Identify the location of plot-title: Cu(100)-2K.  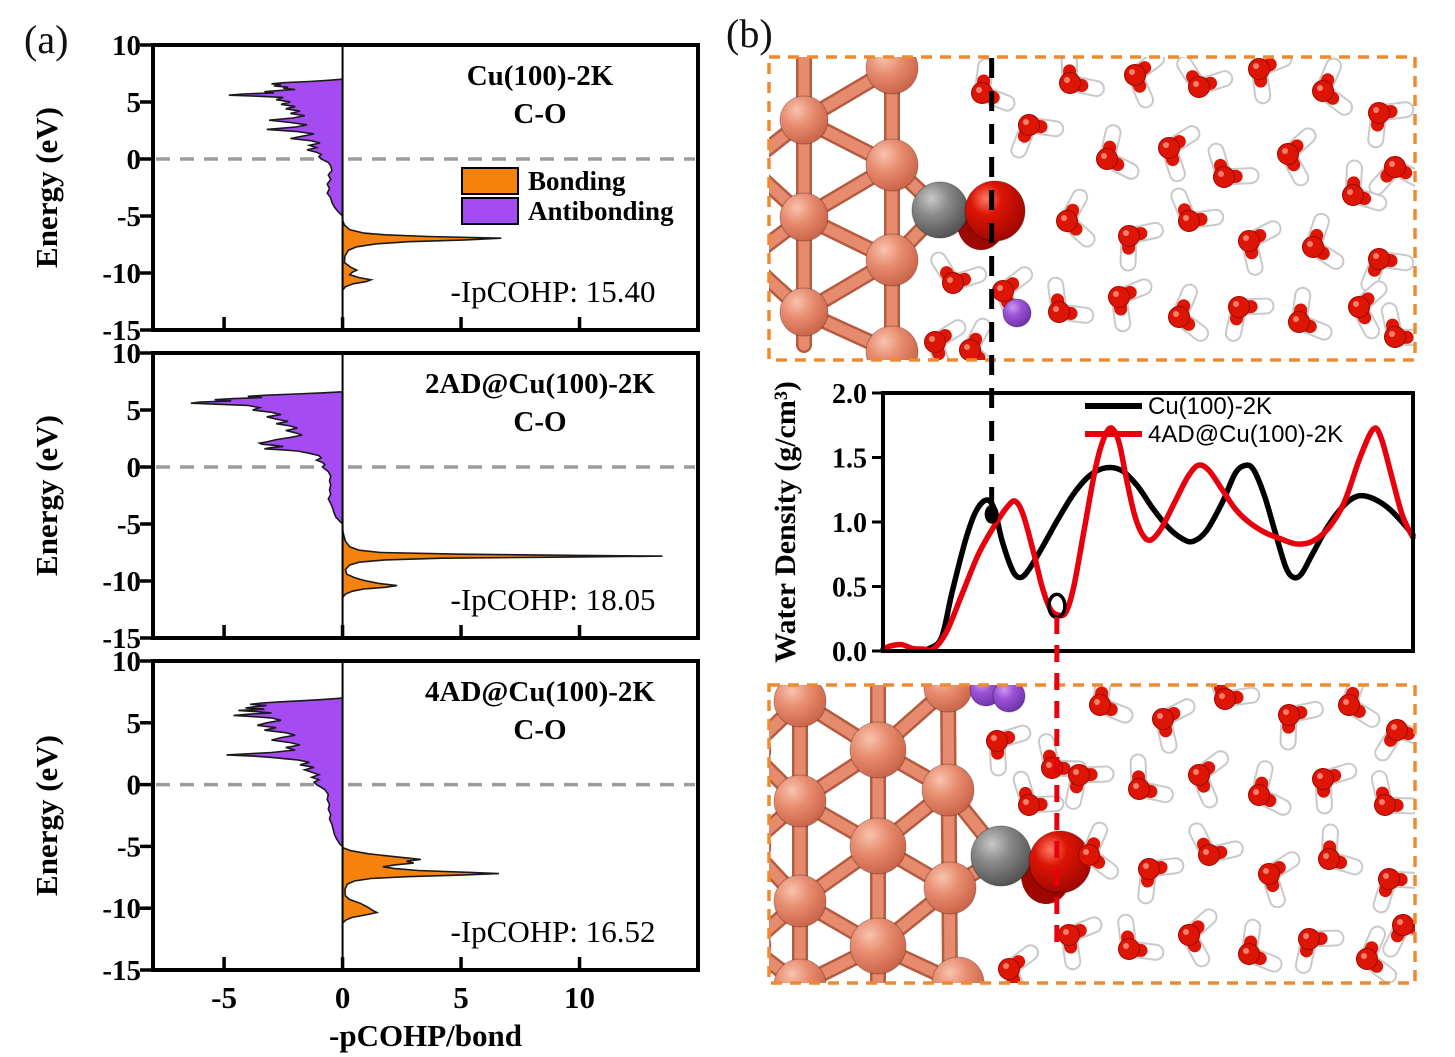
(540, 76).